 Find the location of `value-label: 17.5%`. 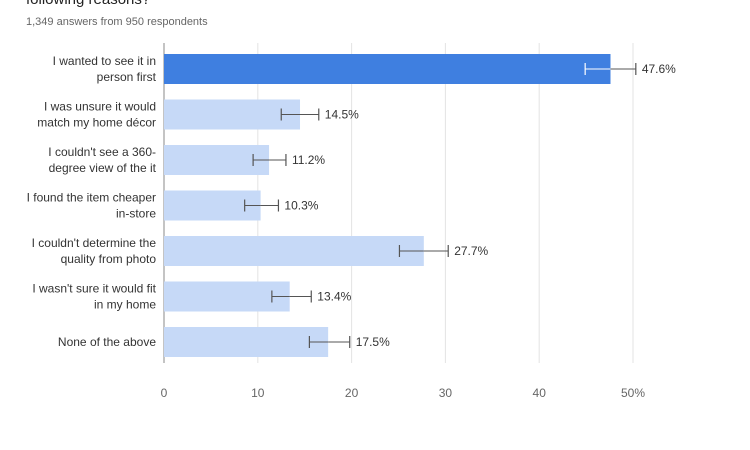

value-label: 17.5% is located at coordinates (373, 342).